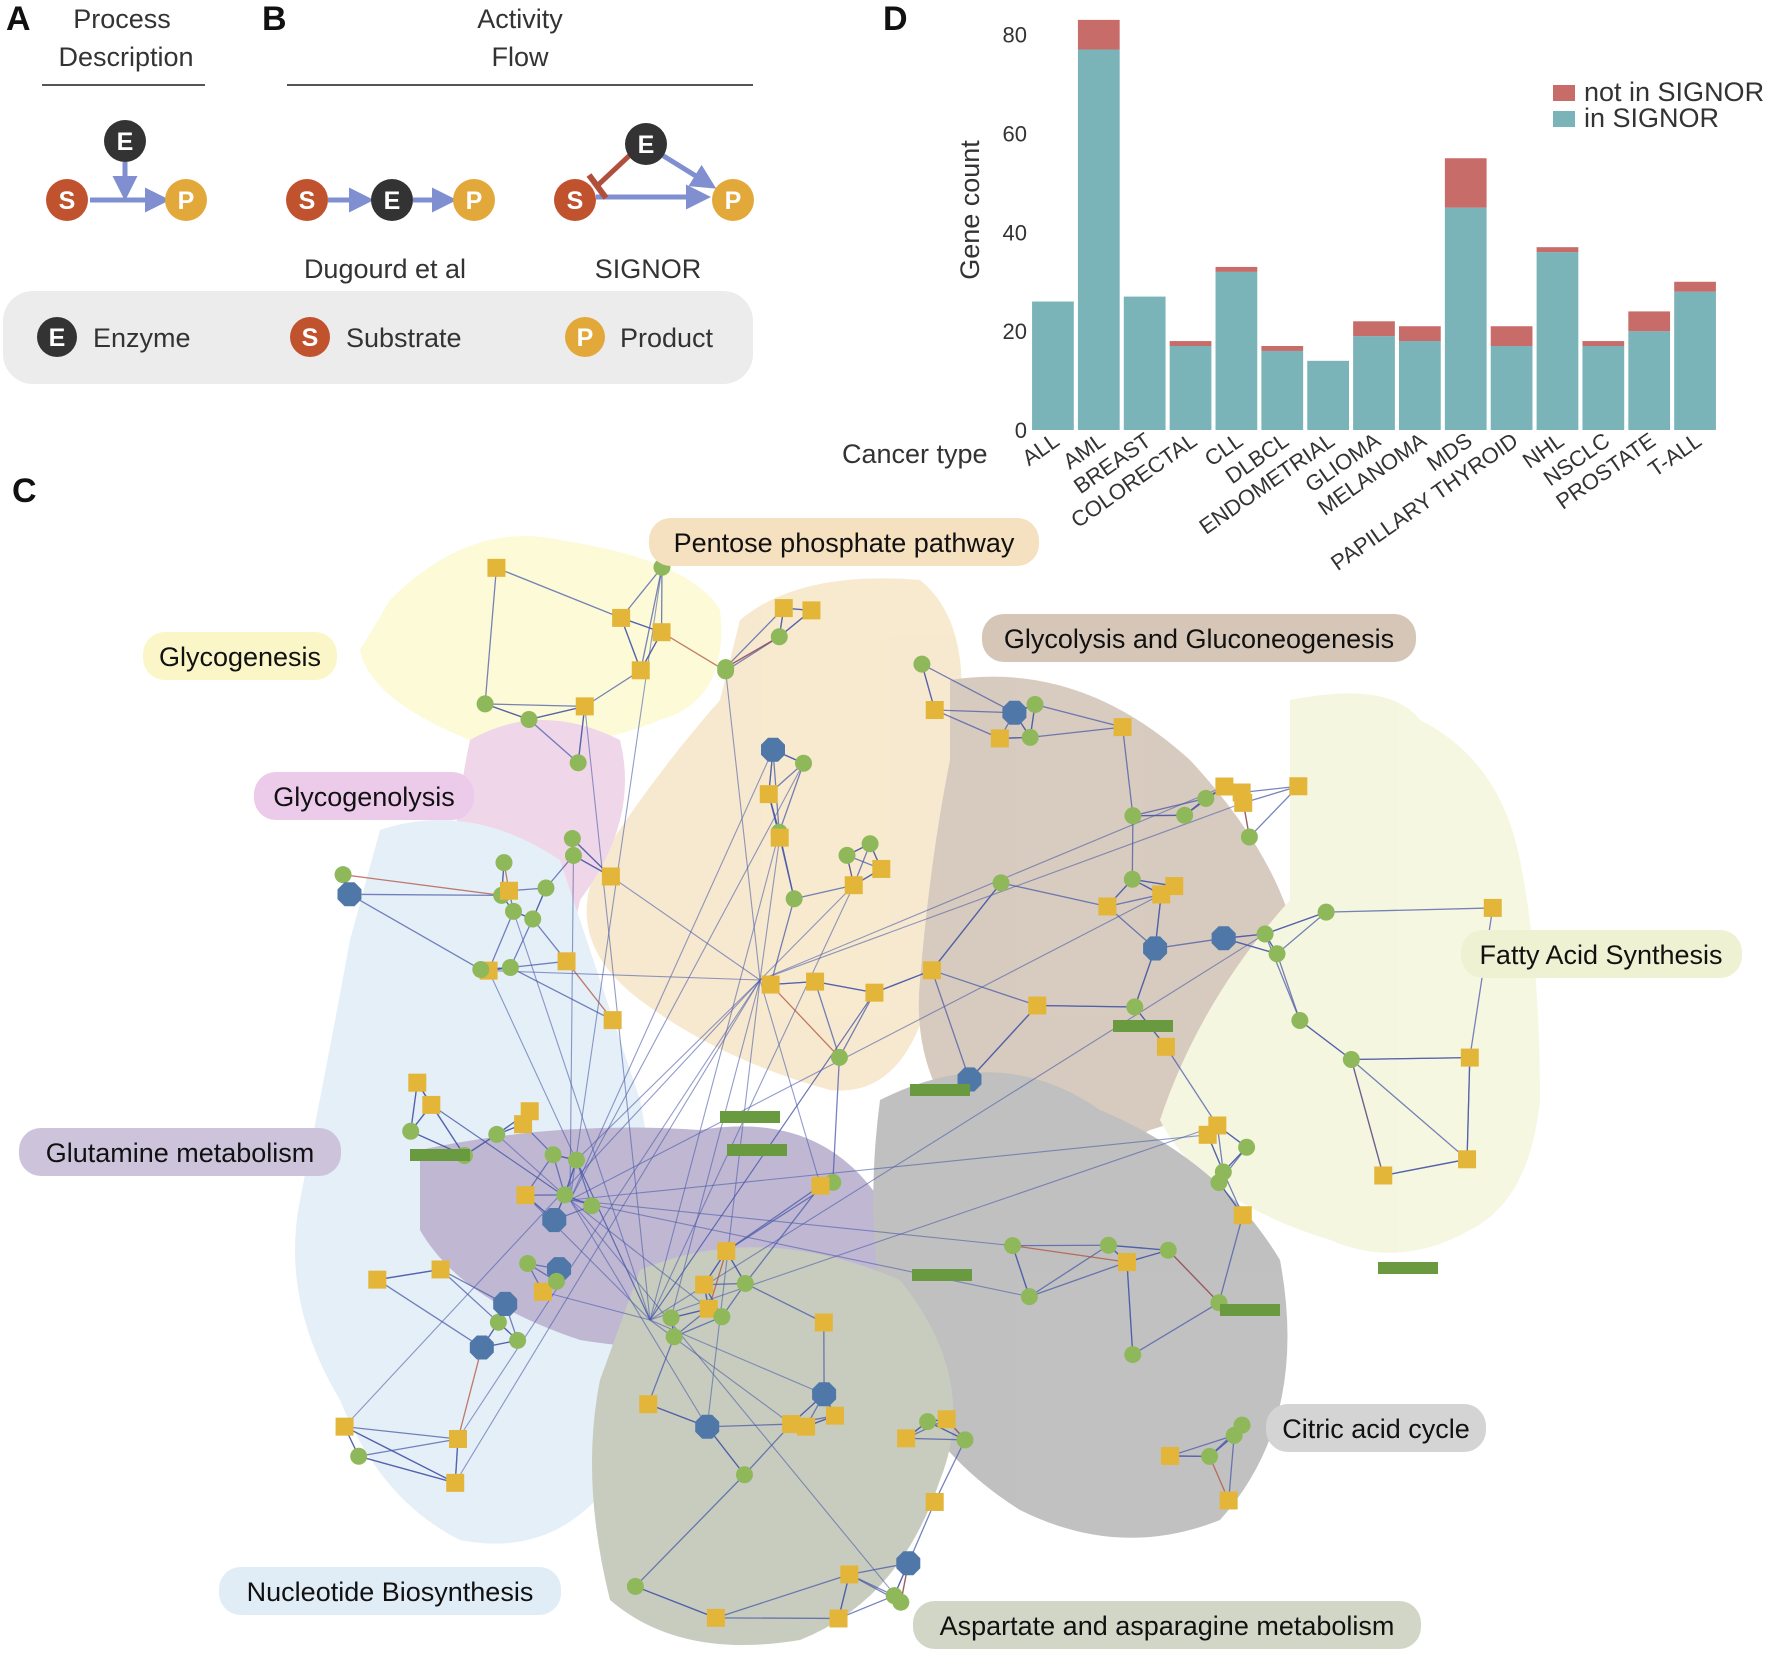 Image resolution: width=1772 pixels, height=1662 pixels. What do you see at coordinates (1021, 430) in the screenshot?
I see `y-tick-label: 0` at bounding box center [1021, 430].